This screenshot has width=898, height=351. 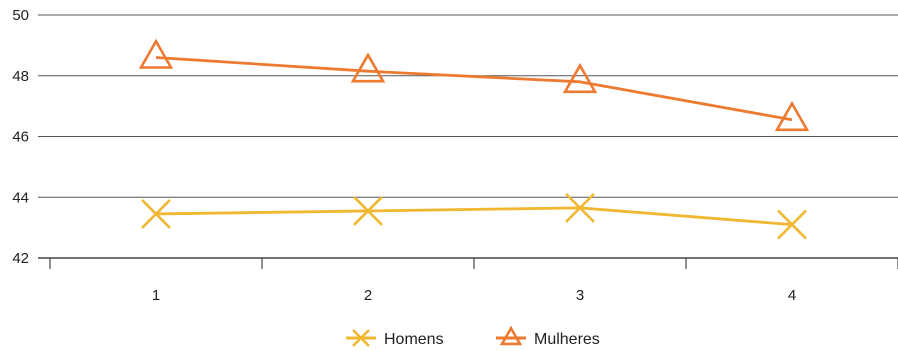 I want to click on legend: Homens Mulheres, so click(x=473, y=336).